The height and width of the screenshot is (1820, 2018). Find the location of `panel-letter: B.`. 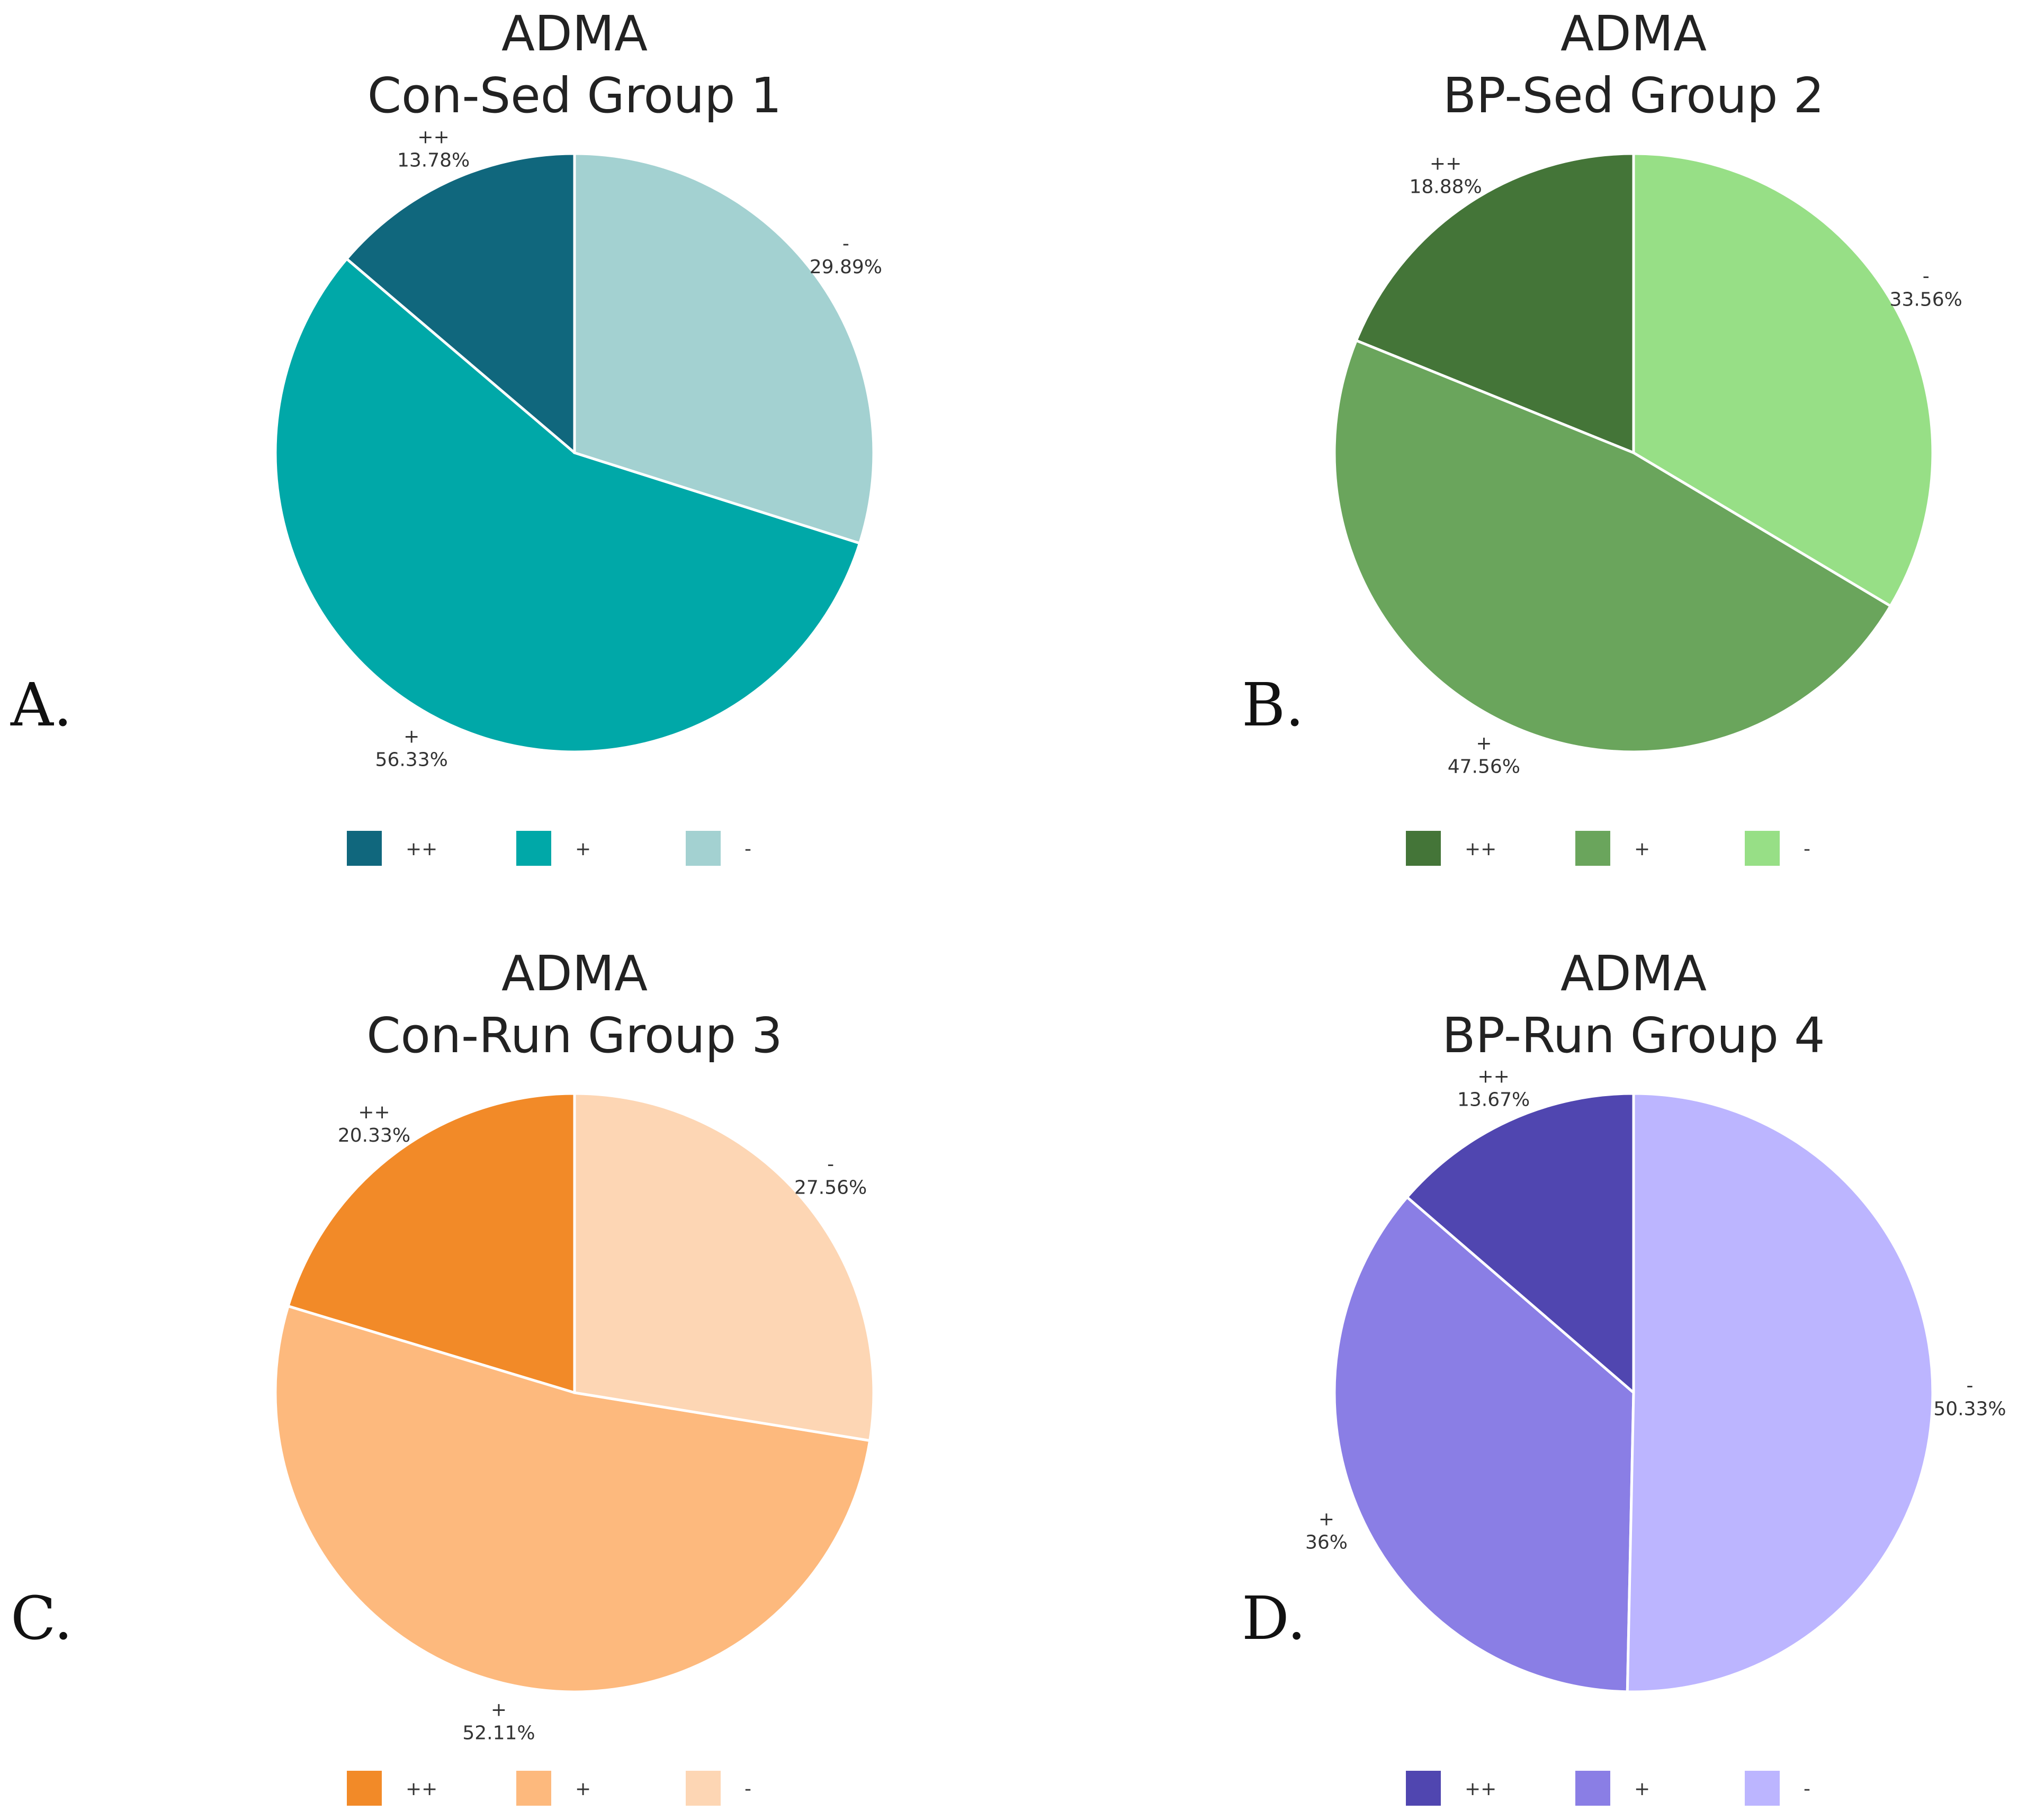

panel-letter: B. is located at coordinates (1273, 705).